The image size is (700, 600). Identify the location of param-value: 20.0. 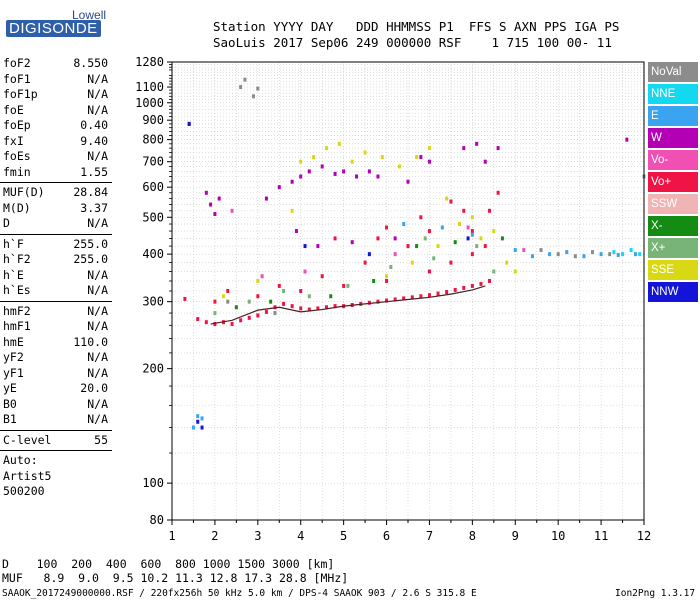
(94, 388).